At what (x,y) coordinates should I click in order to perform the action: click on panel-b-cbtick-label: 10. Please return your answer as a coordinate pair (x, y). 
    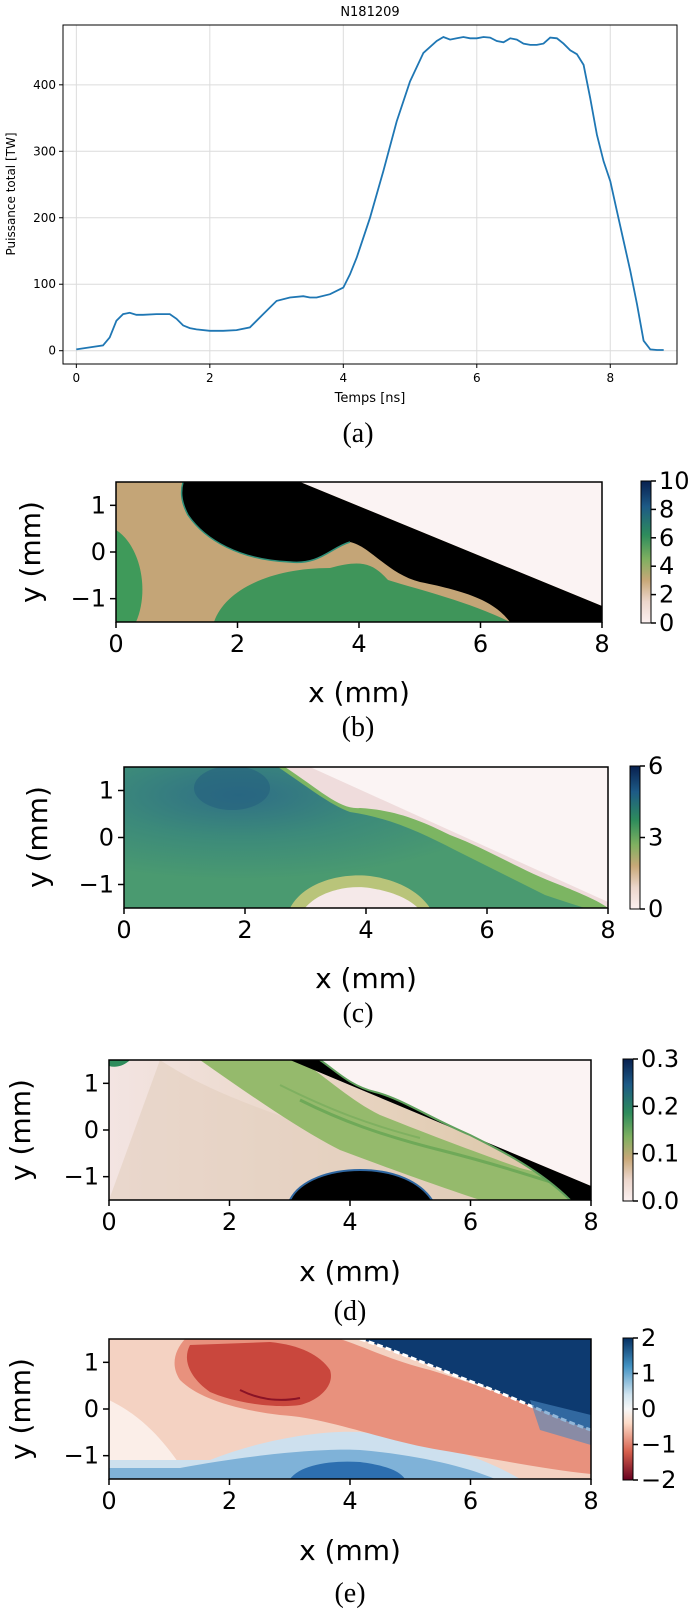
    Looking at the image, I should click on (674, 481).